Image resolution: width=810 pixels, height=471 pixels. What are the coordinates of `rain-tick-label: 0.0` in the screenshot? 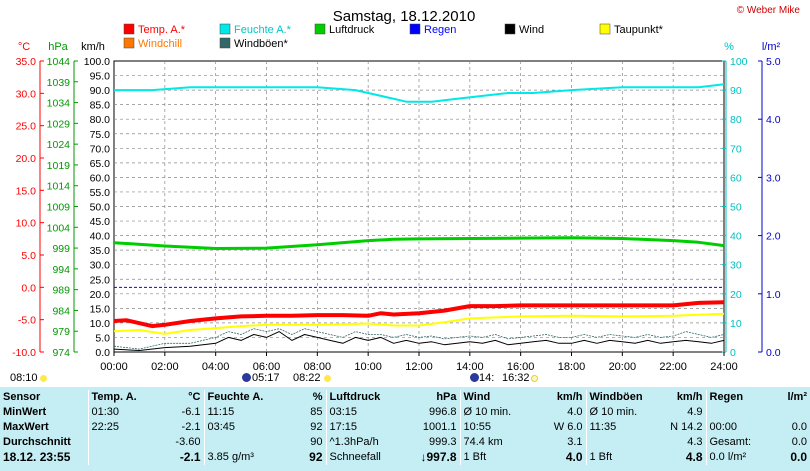 It's located at (773, 353).